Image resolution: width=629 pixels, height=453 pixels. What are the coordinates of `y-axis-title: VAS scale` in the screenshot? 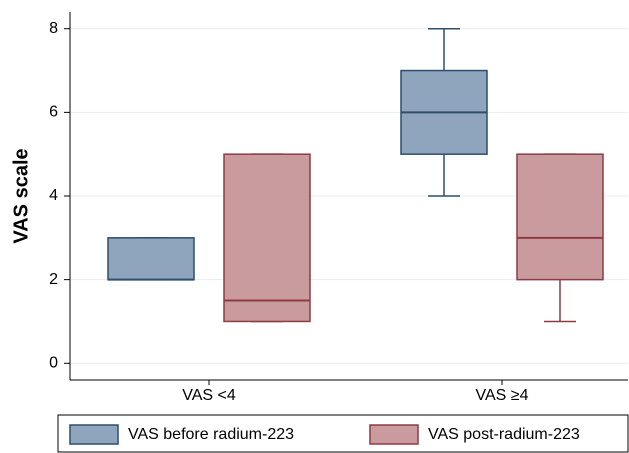 It's located at (21, 195).